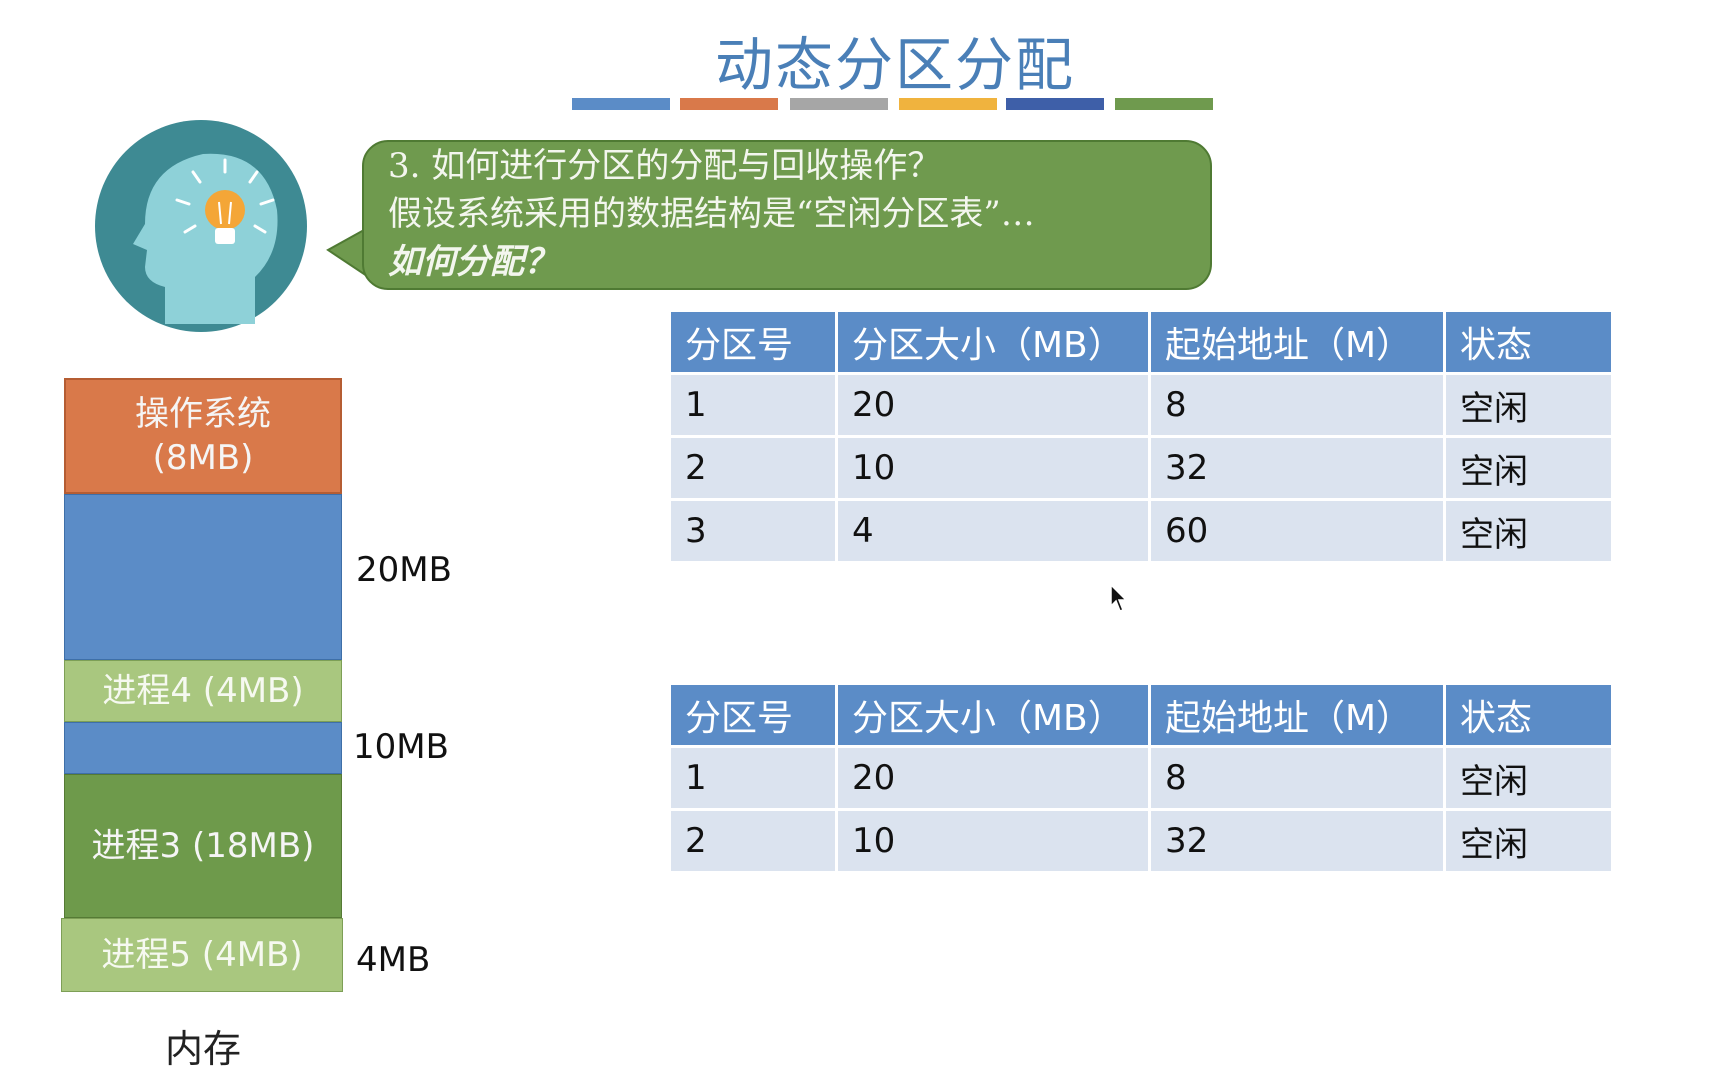 This screenshot has width=1718, height=1079. What do you see at coordinates (203, 577) in the screenshot?
I see `memory-block-free-20mb` at bounding box center [203, 577].